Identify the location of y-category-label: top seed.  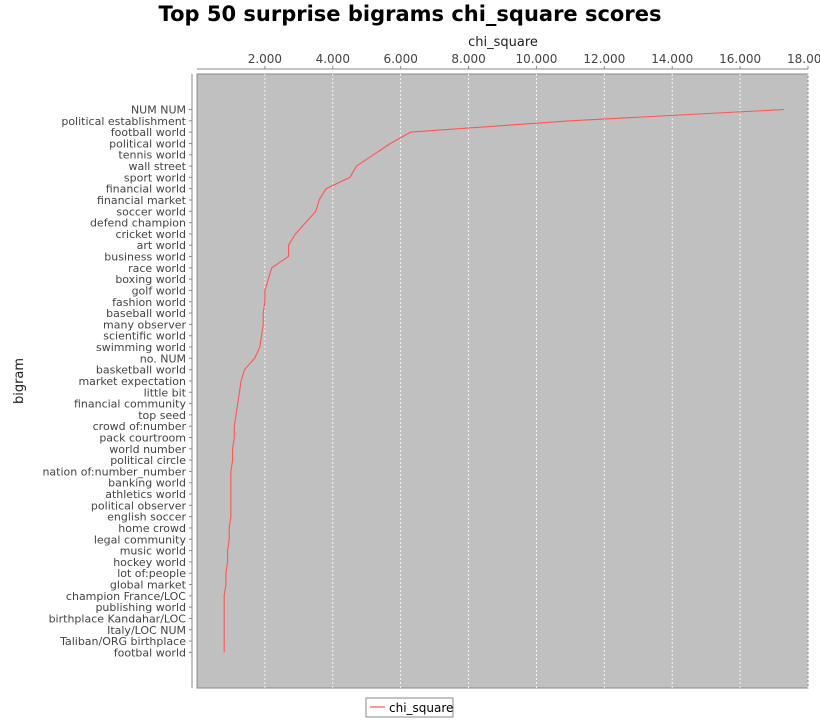
(162, 415).